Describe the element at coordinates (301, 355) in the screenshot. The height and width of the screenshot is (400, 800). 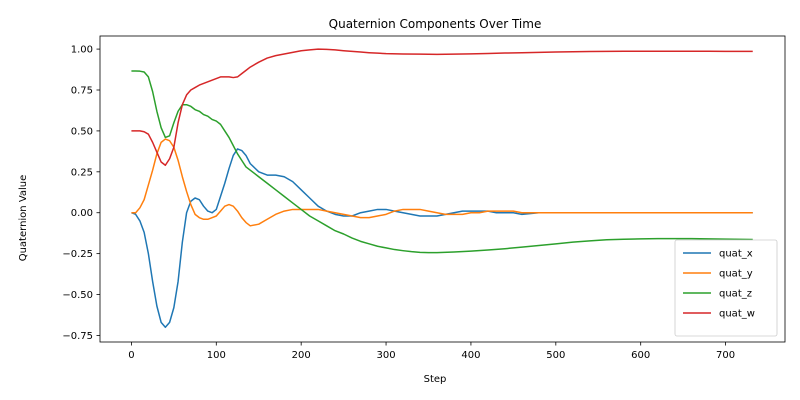
I see `x-tick-label: 200` at that location.